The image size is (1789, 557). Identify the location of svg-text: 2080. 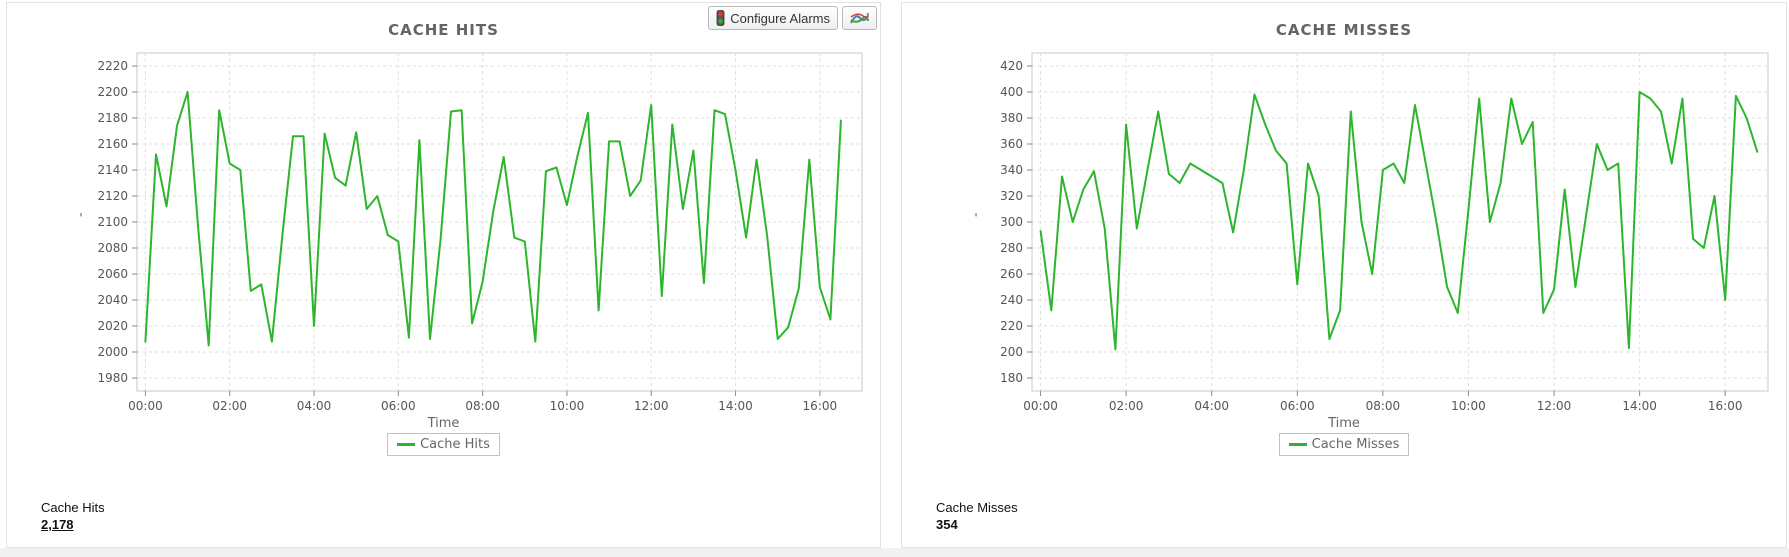
(112, 248).